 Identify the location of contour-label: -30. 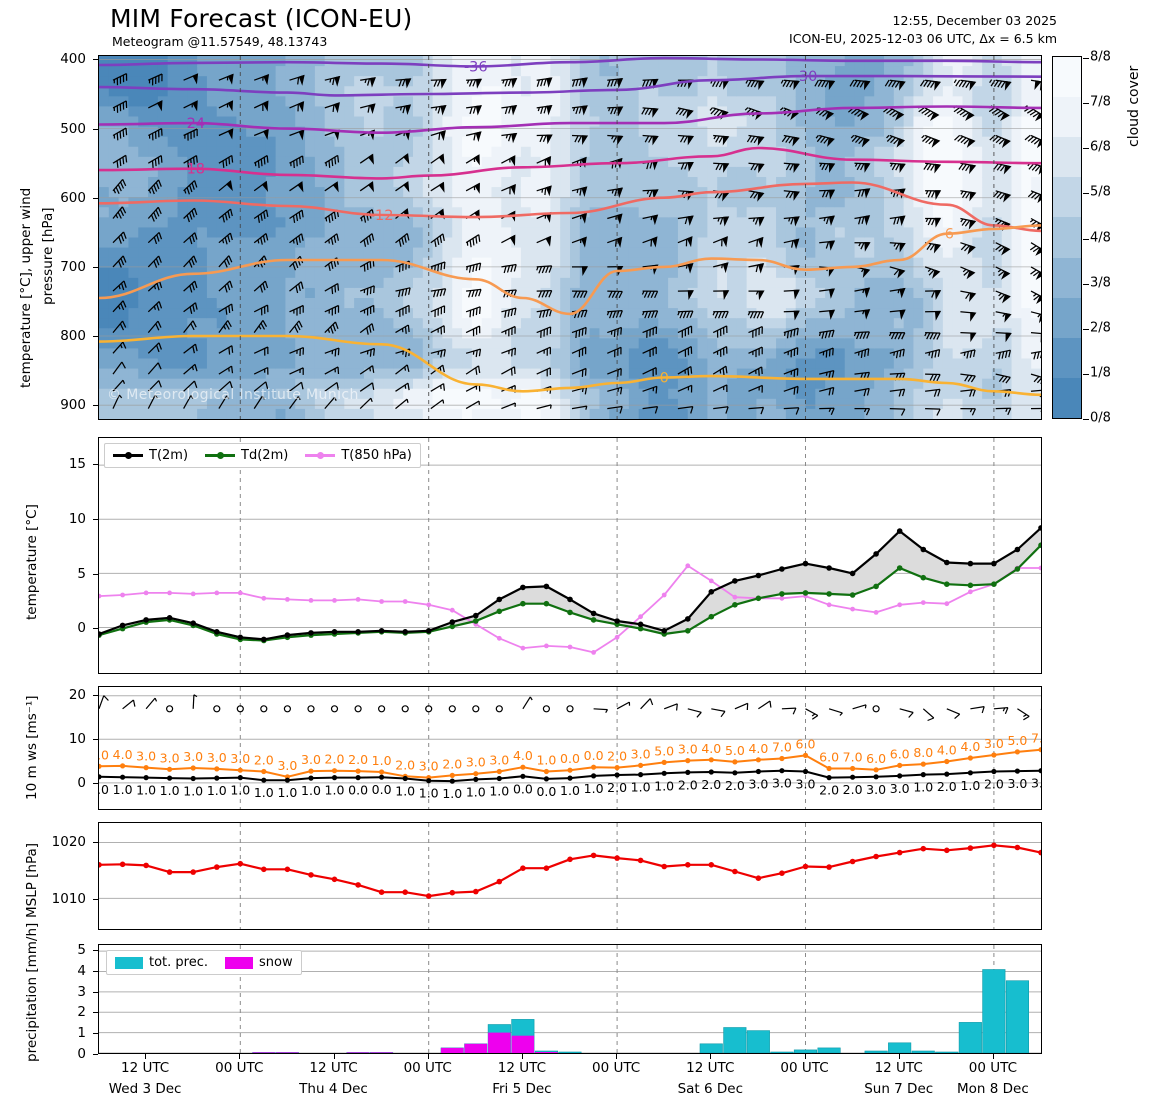
(806, 77).